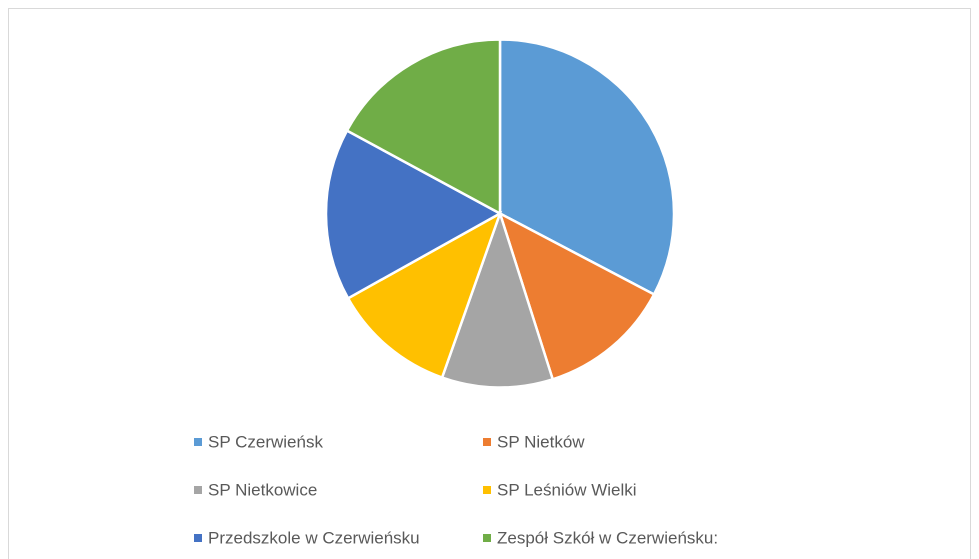  What do you see at coordinates (265, 441) in the screenshot?
I see `legend-label: SP Czerwieńsk` at bounding box center [265, 441].